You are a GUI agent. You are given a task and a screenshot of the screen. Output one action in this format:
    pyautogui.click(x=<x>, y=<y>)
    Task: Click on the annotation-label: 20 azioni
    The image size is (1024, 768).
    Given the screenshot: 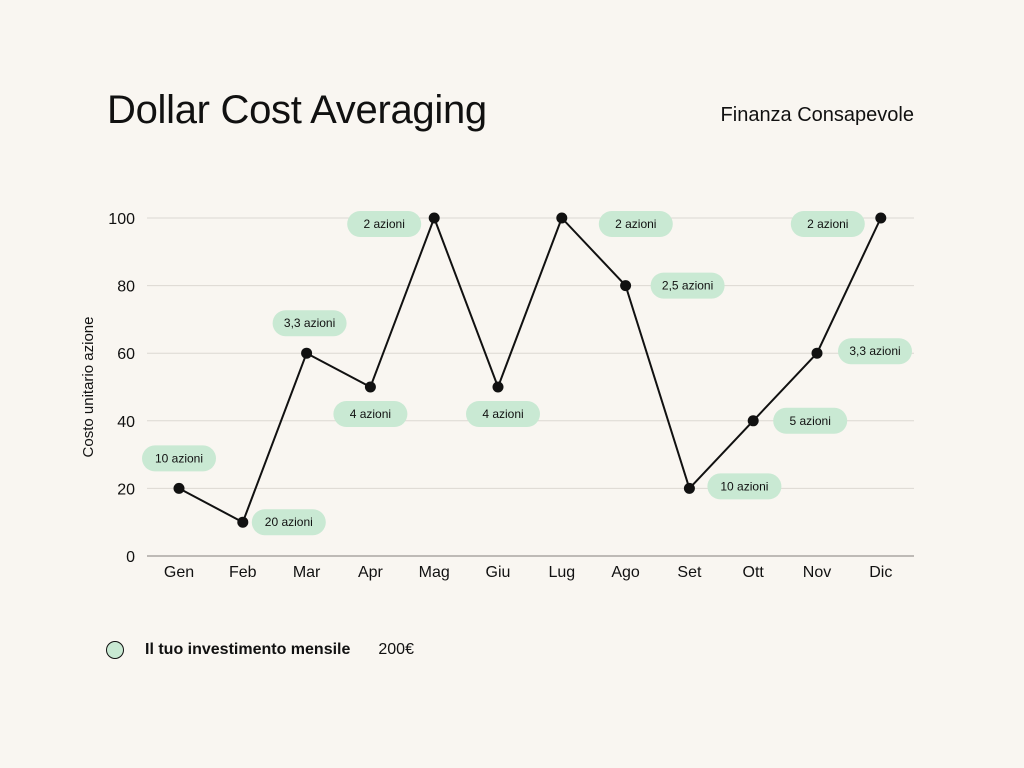 What is the action you would take?
    pyautogui.click(x=289, y=522)
    